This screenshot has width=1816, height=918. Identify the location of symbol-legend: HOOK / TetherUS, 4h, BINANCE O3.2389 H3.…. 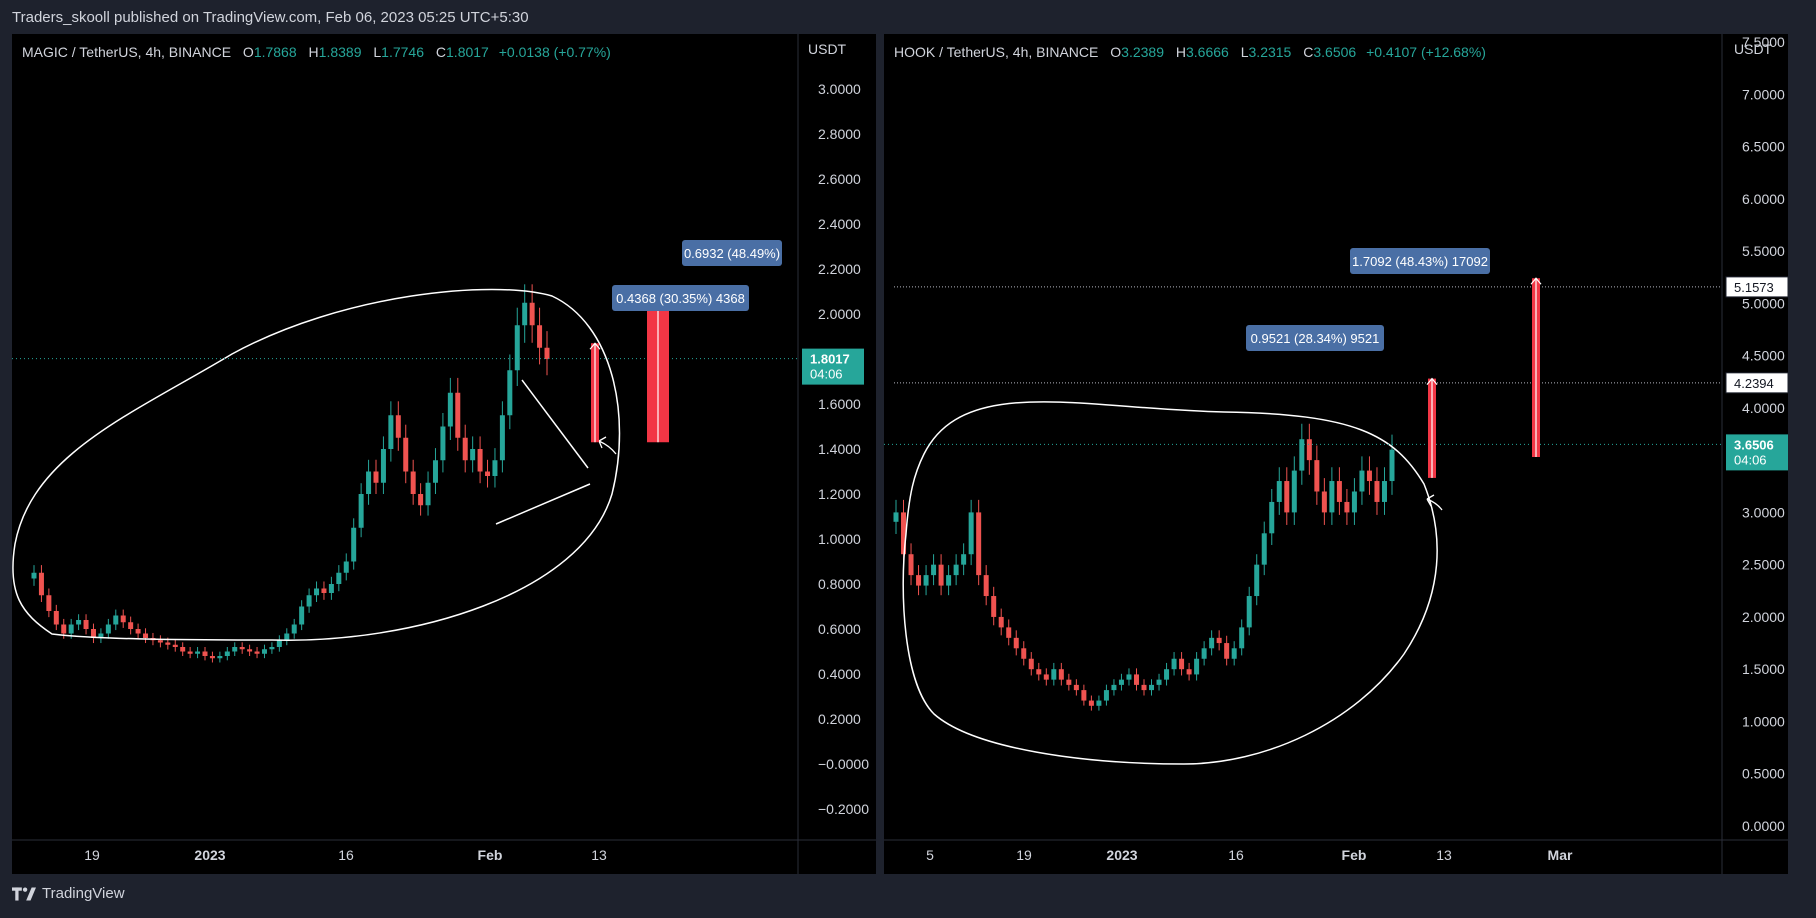
(1190, 52).